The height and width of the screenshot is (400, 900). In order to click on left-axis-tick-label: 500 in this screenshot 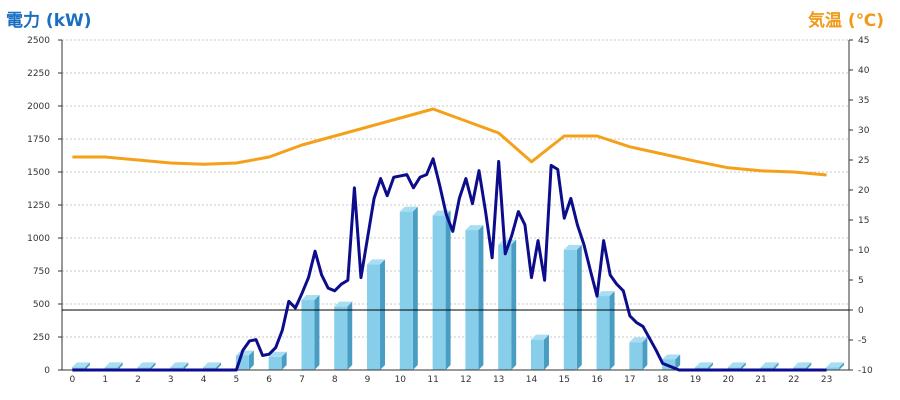, I will do `click(41, 305)`.